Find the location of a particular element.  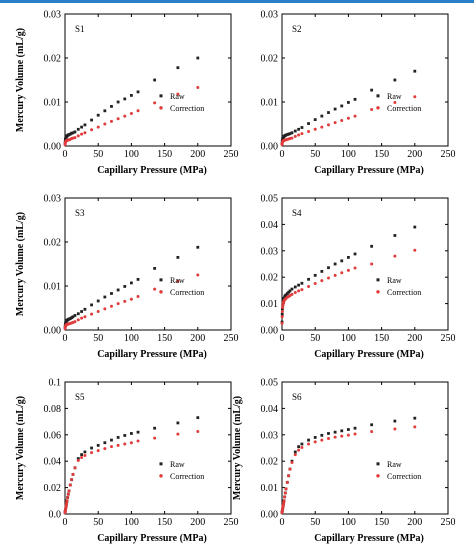

x-tick-label: 100 is located at coordinates (348, 522).